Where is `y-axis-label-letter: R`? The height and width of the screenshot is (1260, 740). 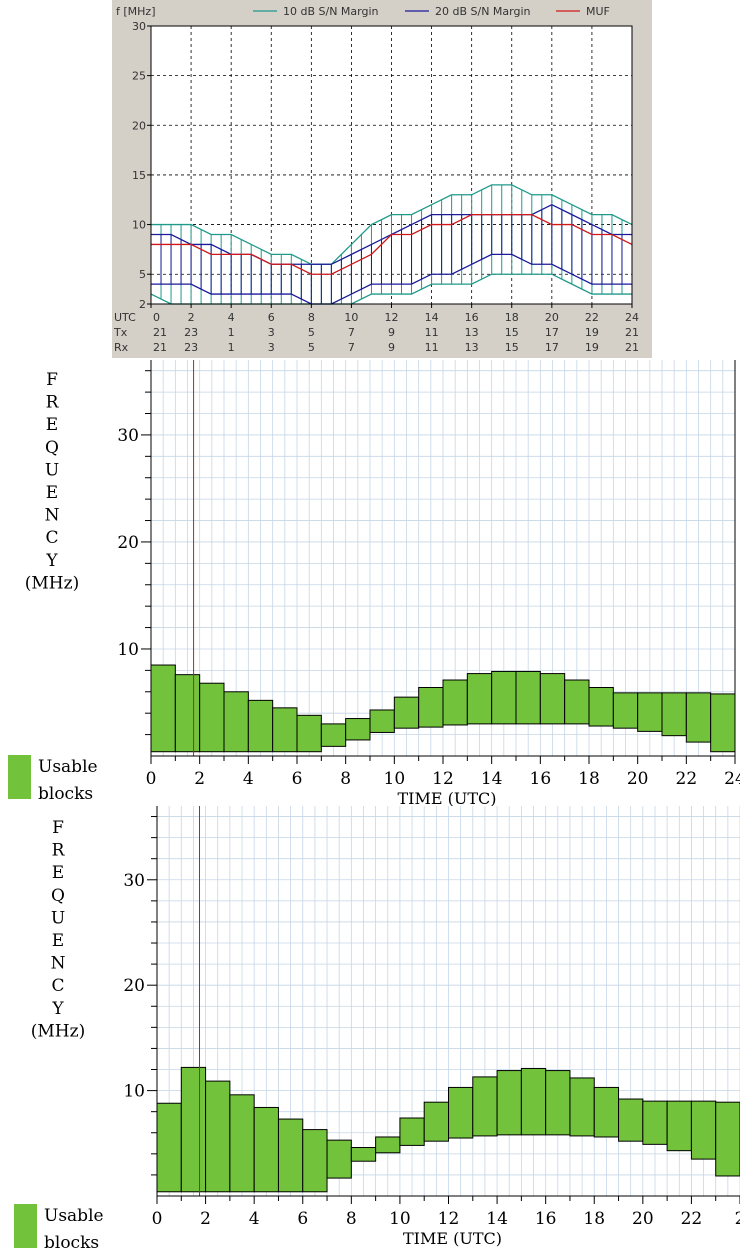 y-axis-label-letter: R is located at coordinates (53, 403).